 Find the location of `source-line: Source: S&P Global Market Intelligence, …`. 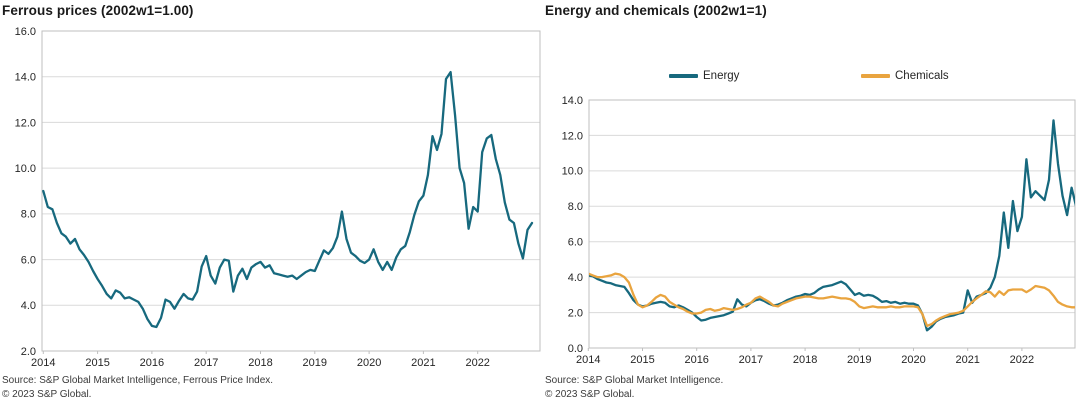

source-line: Source: S&P Global Market Intelligence, … is located at coordinates (138, 380).